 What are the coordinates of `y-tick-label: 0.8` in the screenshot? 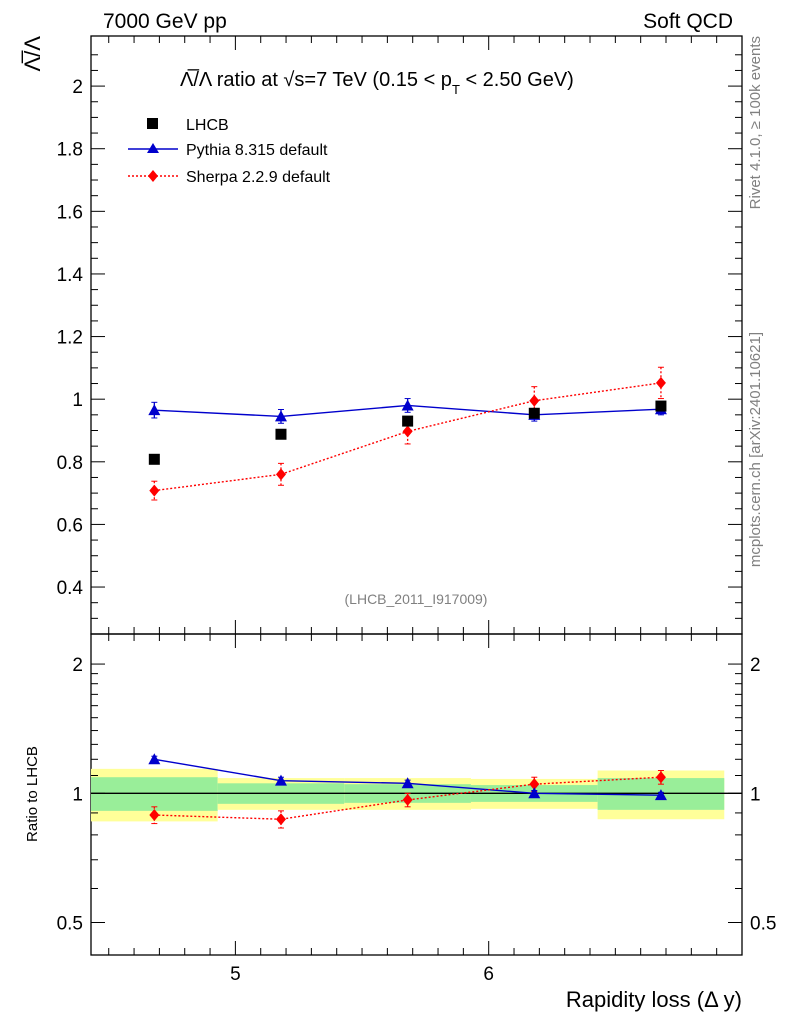 It's located at (70, 463).